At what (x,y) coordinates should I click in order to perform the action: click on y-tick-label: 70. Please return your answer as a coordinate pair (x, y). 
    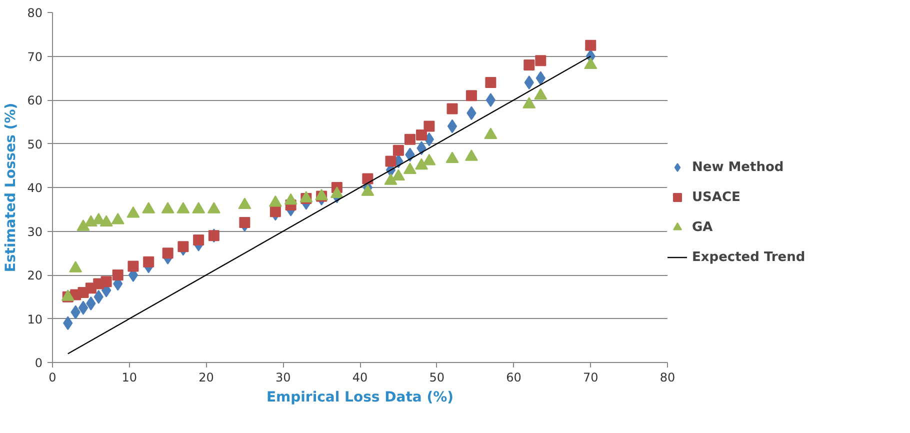
    Looking at the image, I should click on (35, 57).